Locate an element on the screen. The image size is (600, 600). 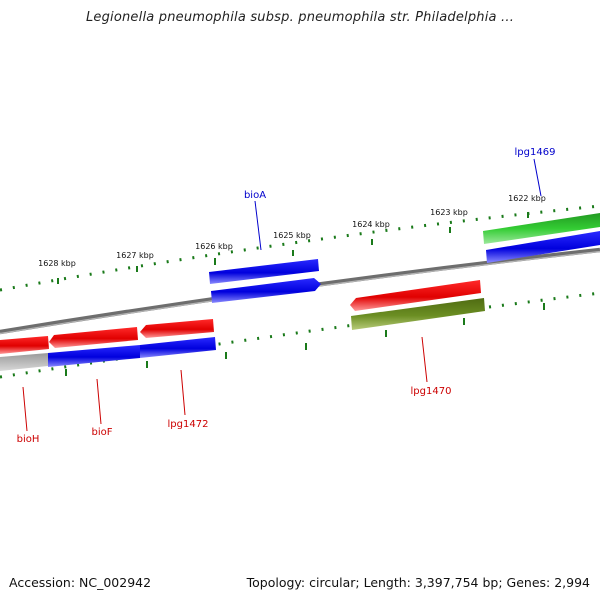
gene-bioH-reverse is located at coordinates (24, 345).